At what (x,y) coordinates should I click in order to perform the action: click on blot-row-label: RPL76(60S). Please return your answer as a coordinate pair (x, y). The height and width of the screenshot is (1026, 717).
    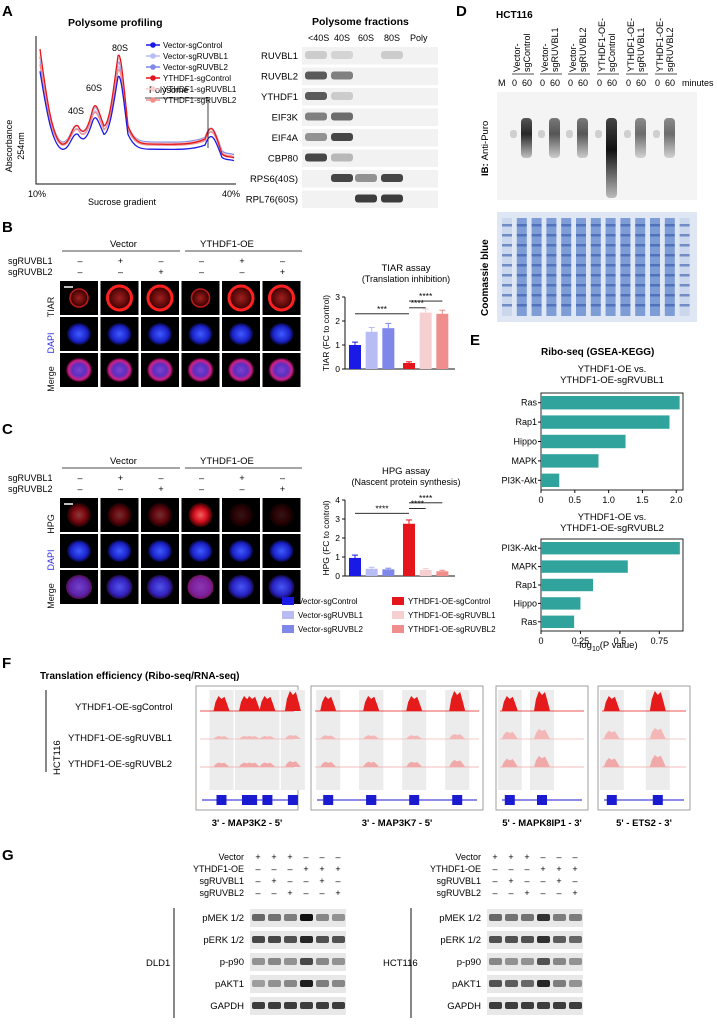
    Looking at the image, I should click on (272, 200).